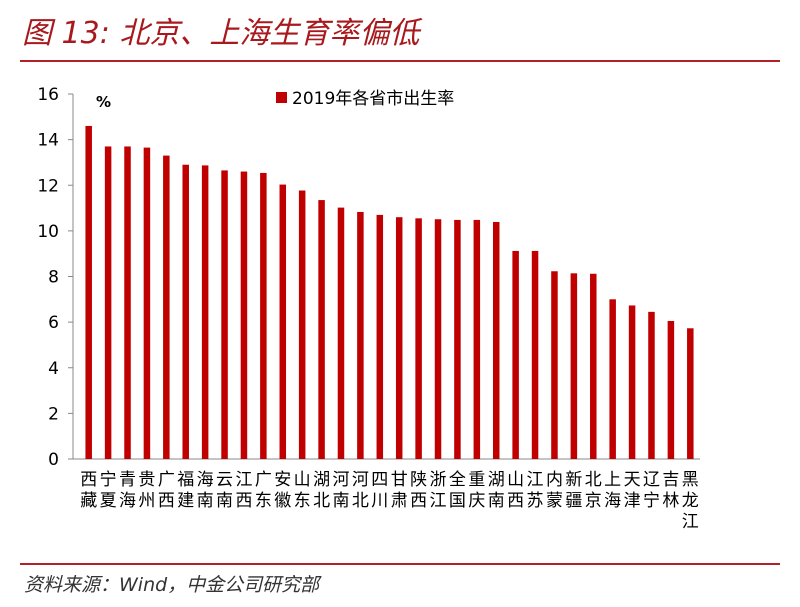 The height and width of the screenshot is (607, 800). I want to click on x-tick-label: 西藏, so click(88, 490).